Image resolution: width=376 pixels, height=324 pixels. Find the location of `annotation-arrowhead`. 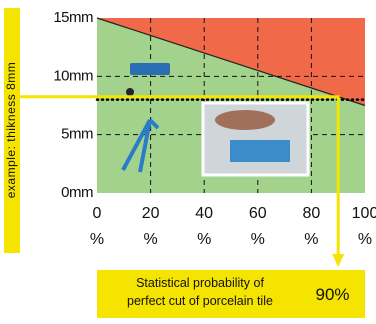

annotation-arrowhead is located at coordinates (338, 260).